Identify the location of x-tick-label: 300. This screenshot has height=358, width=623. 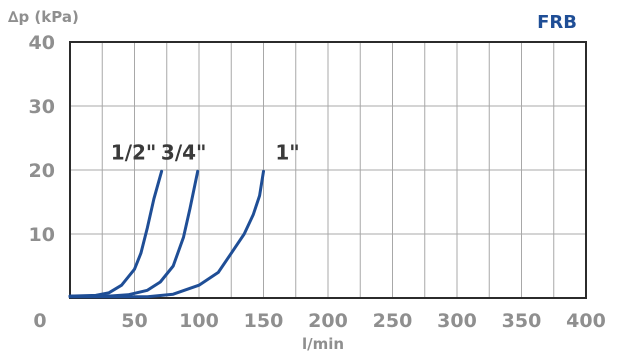
(457, 321).